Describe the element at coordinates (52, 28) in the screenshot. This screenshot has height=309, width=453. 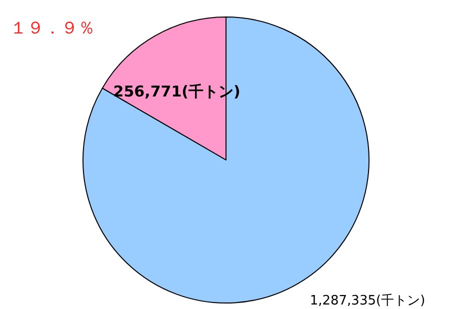
I see `text: １９．９％` at that location.